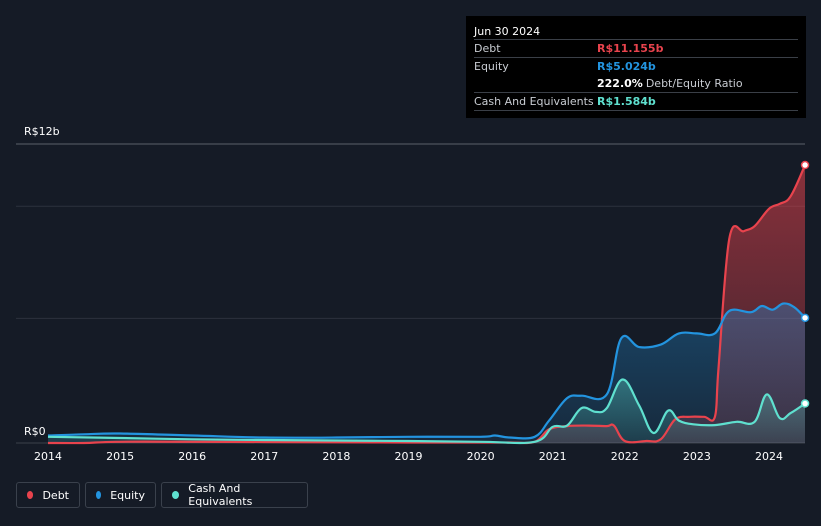 The width and height of the screenshot is (821, 526). Describe the element at coordinates (176, 495) in the screenshot. I see `cash-dot-icon` at that location.